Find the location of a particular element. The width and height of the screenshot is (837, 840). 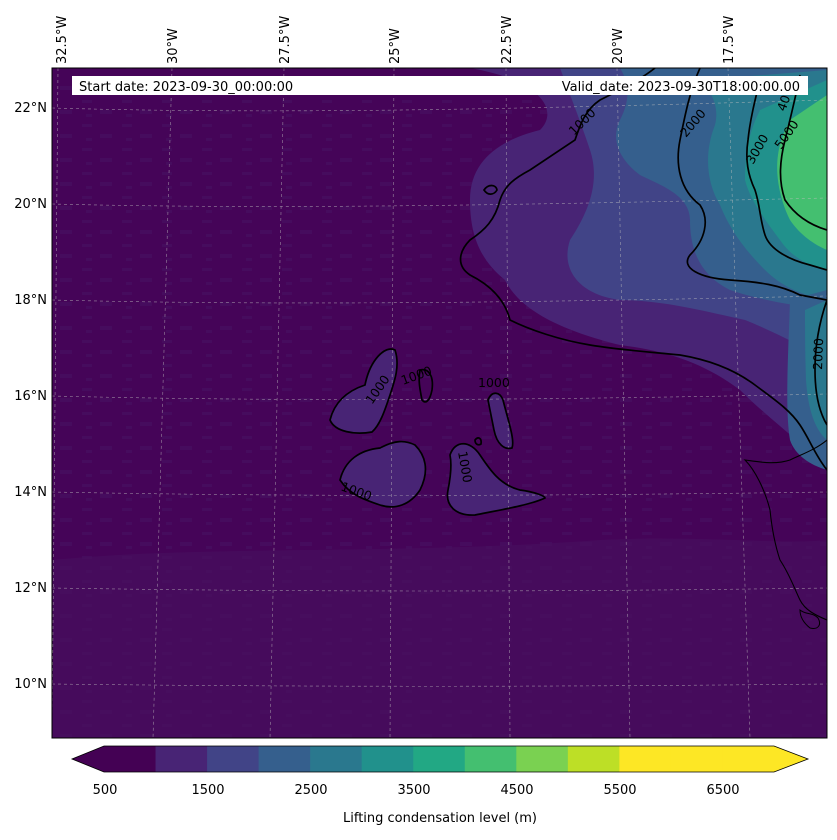

colorbar-outline is located at coordinates (440, 759).